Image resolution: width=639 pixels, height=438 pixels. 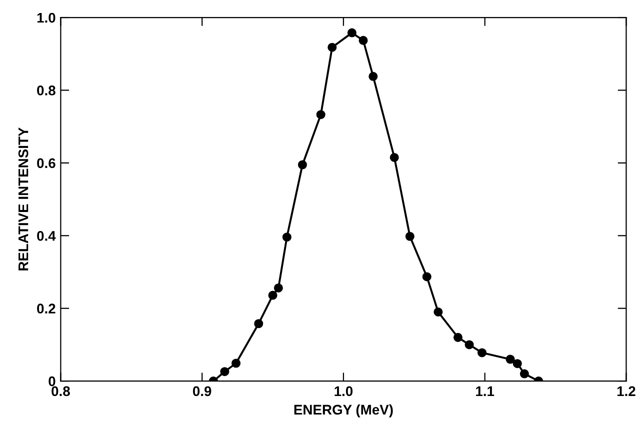 What do you see at coordinates (626, 391) in the screenshot?
I see `x-tick-label: 1.2` at bounding box center [626, 391].